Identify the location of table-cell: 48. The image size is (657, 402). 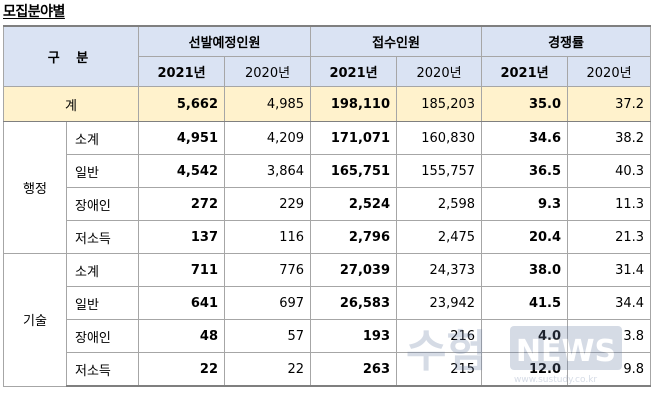
(182, 336).